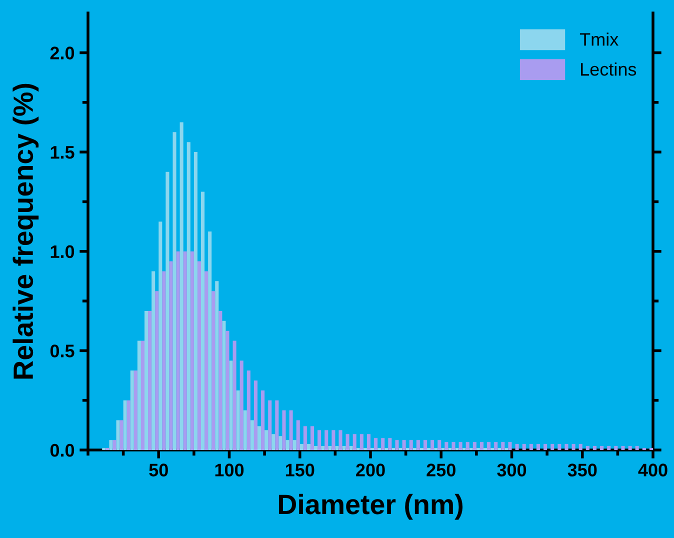 This screenshot has width=674, height=538. Describe the element at coordinates (370, 507) in the screenshot. I see `x-axis-title: Diameter (nm)` at that location.